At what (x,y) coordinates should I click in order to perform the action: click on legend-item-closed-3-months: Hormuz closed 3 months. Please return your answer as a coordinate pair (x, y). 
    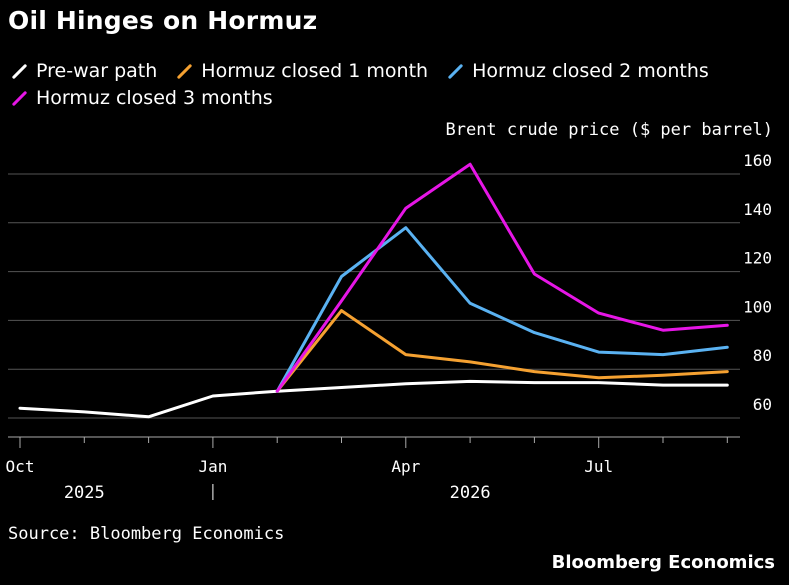
    Looking at the image, I should click on (140, 98).